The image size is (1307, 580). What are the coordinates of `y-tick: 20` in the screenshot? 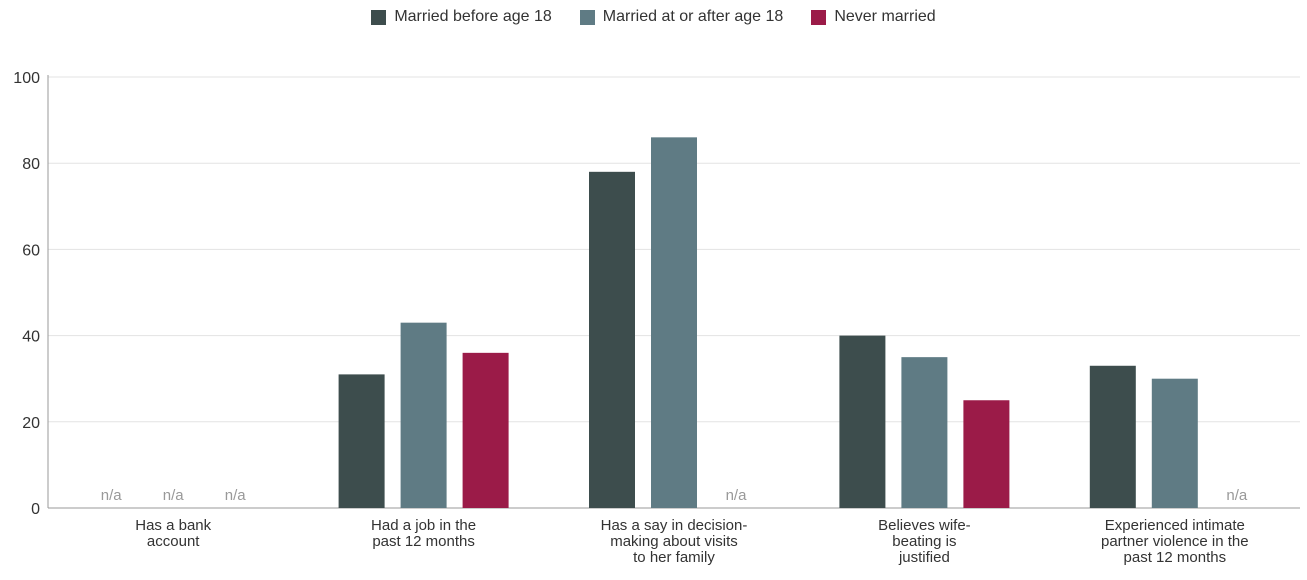 It's located at (31, 423).